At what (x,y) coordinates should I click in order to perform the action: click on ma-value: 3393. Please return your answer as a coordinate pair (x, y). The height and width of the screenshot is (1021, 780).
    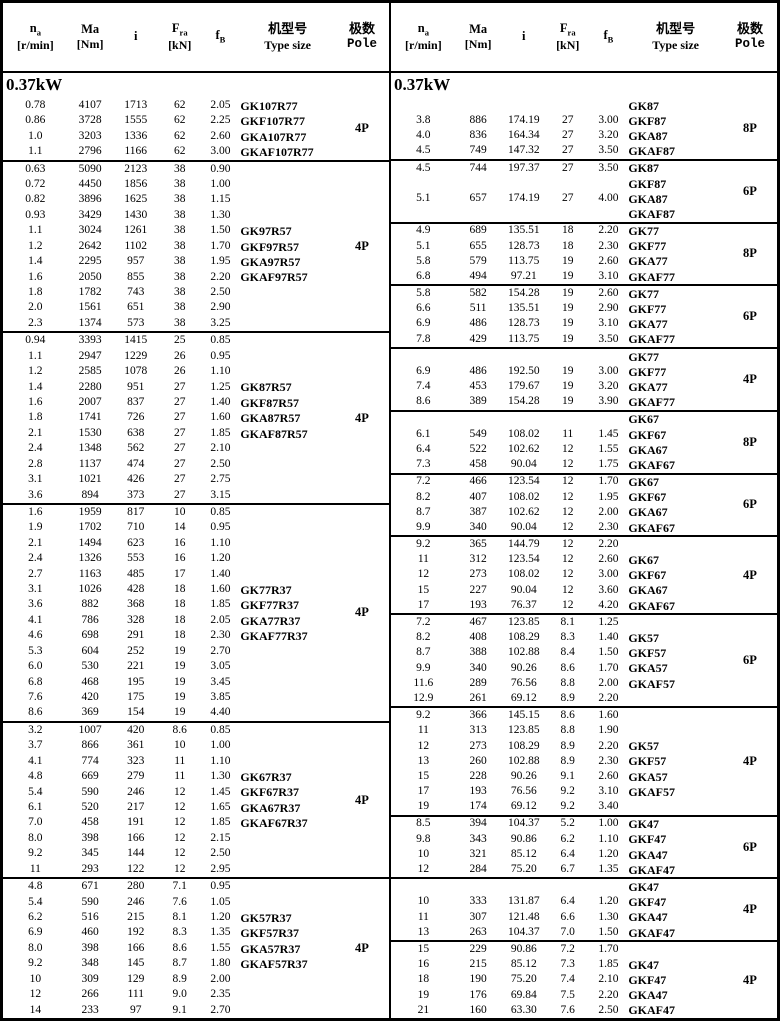
    Looking at the image, I should click on (90, 340).